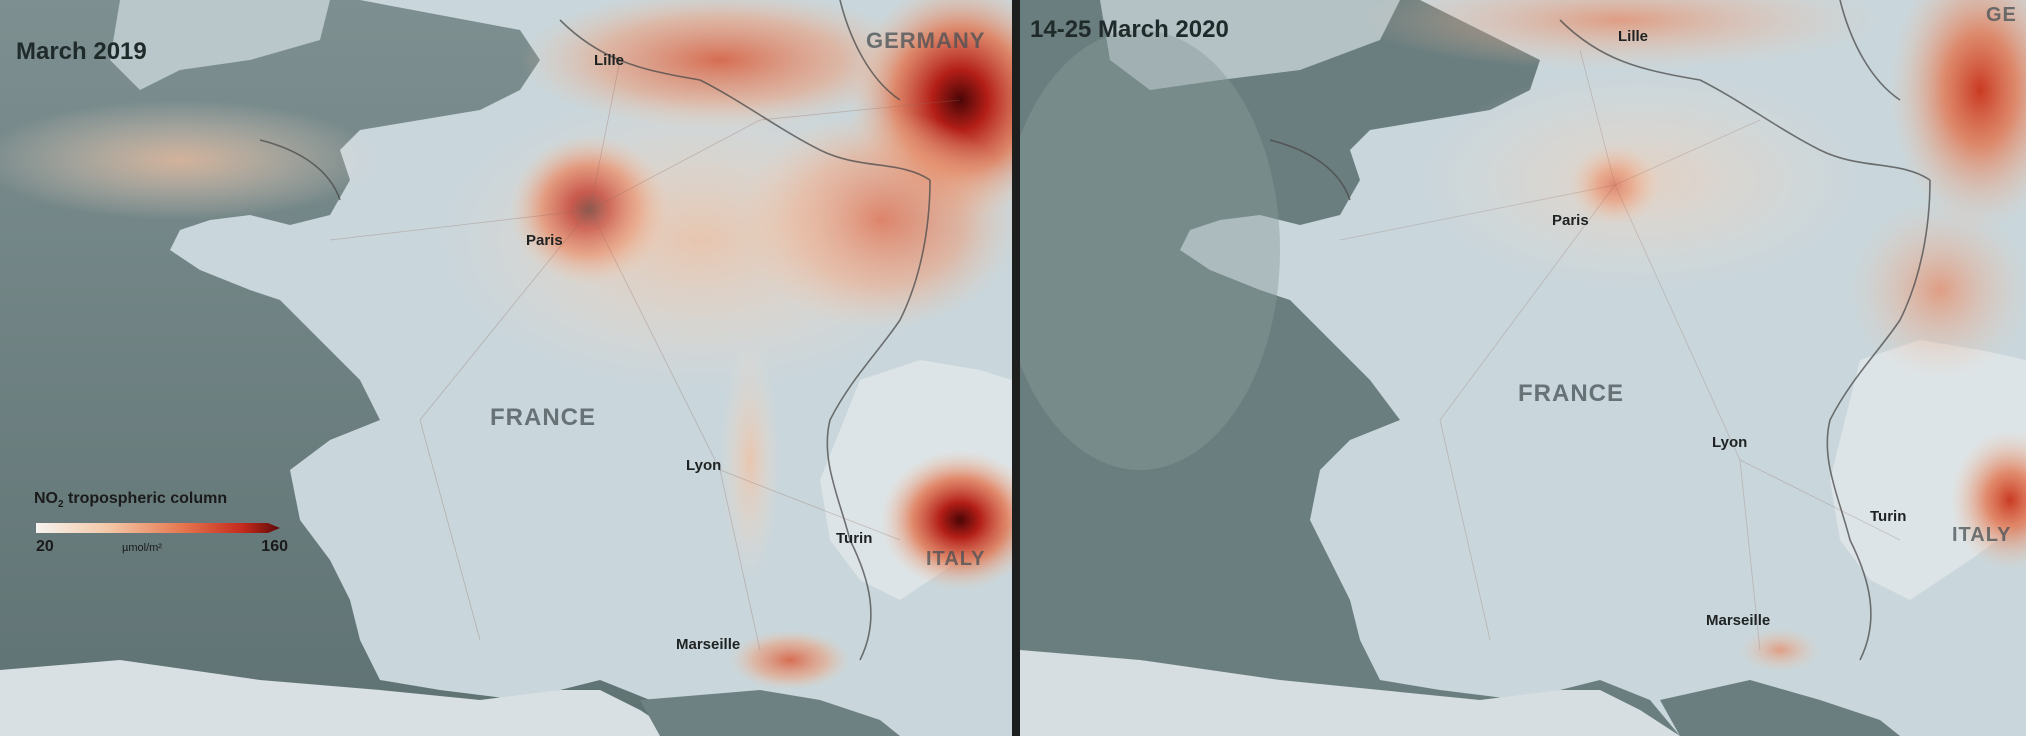 The image size is (2026, 736). What do you see at coordinates (1129, 29) in the screenshot?
I see `panel-title: 14-25 March 2020` at bounding box center [1129, 29].